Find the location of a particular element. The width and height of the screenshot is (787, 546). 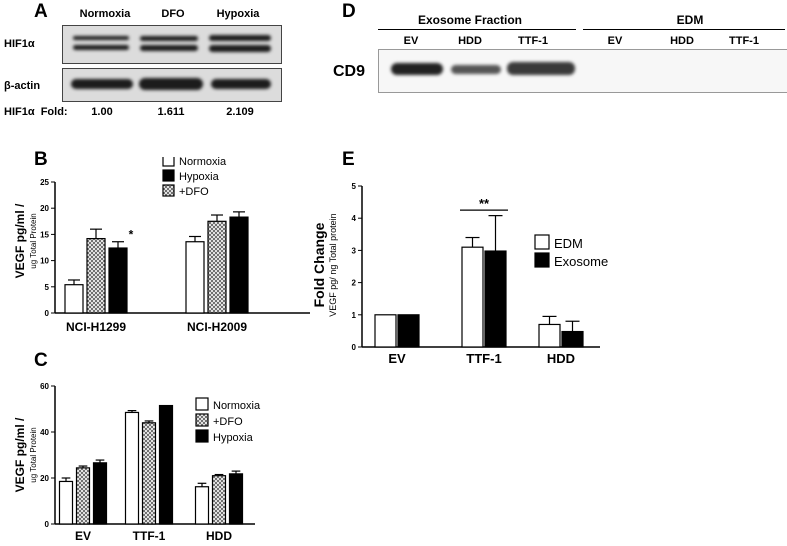

fold-value-dfo: 1.611 is located at coordinates (171, 112).